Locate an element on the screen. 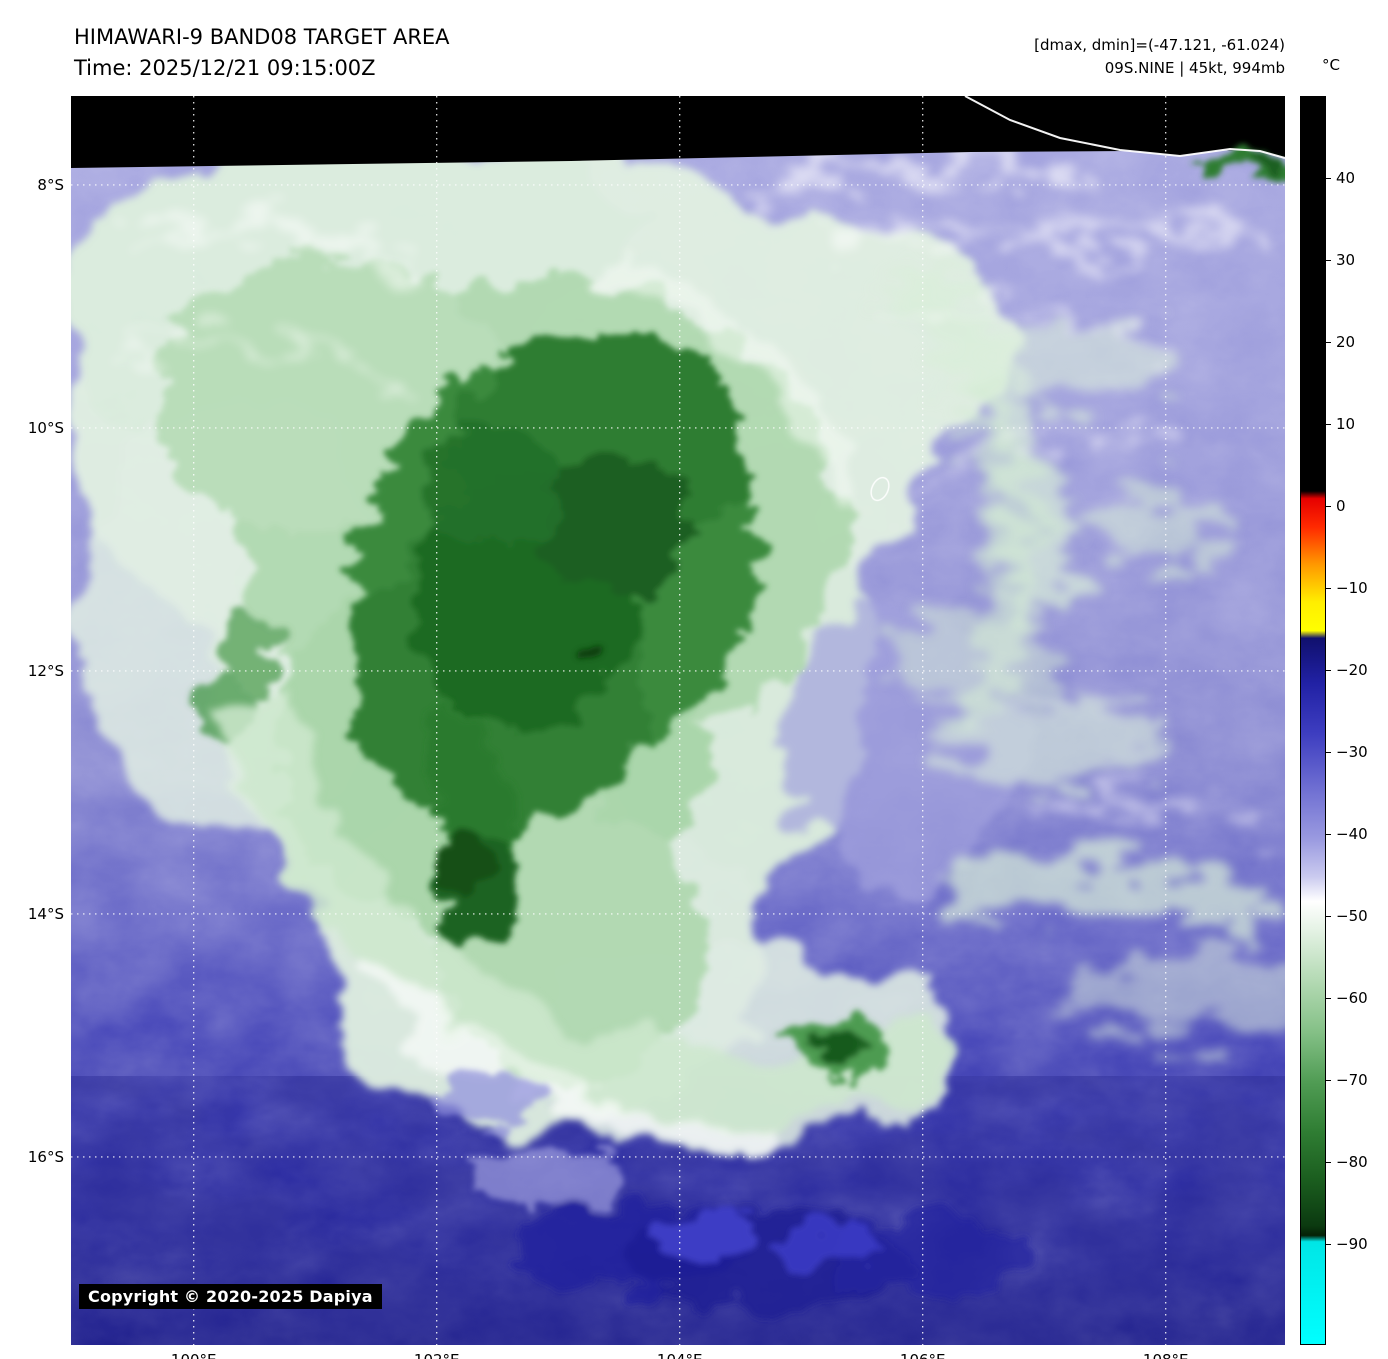 Image resolution: width=1388 pixels, height=1359 pixels. land-mask is located at coordinates (1125, 127).